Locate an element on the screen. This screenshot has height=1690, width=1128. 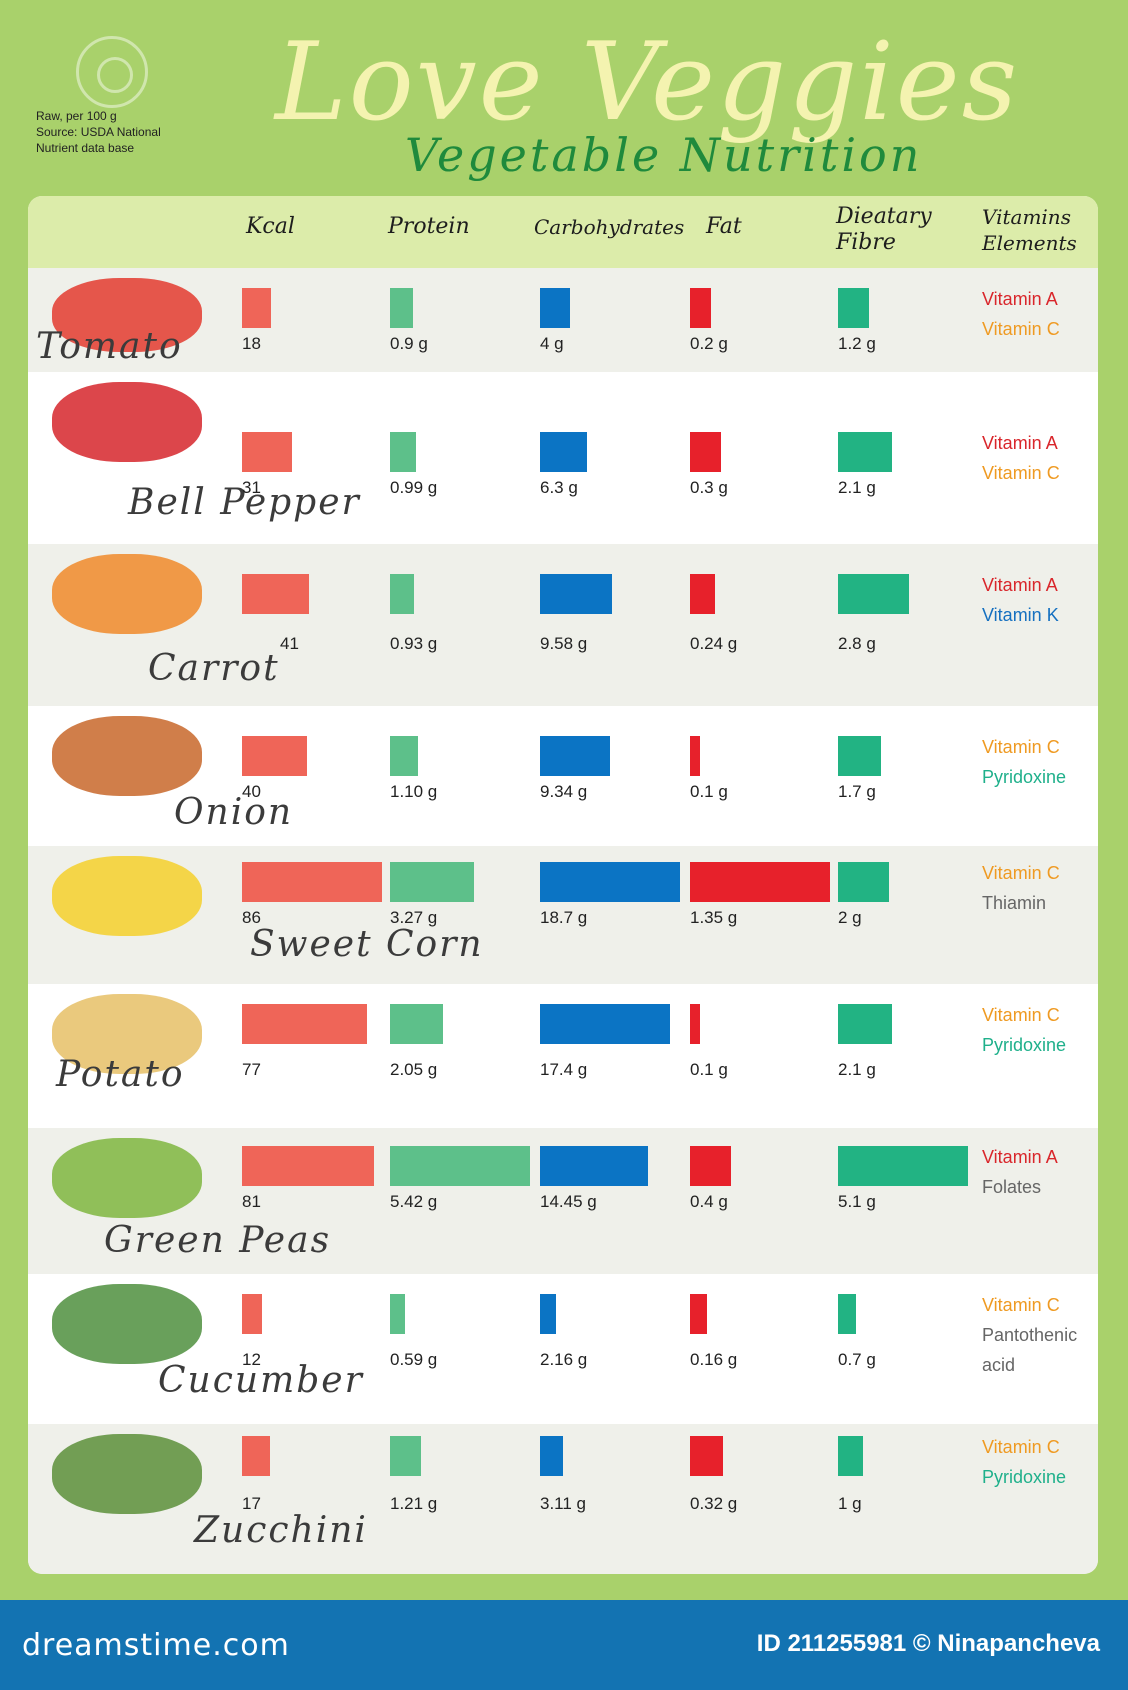
page-title: Love Veggies is located at coordinates (647, 82).